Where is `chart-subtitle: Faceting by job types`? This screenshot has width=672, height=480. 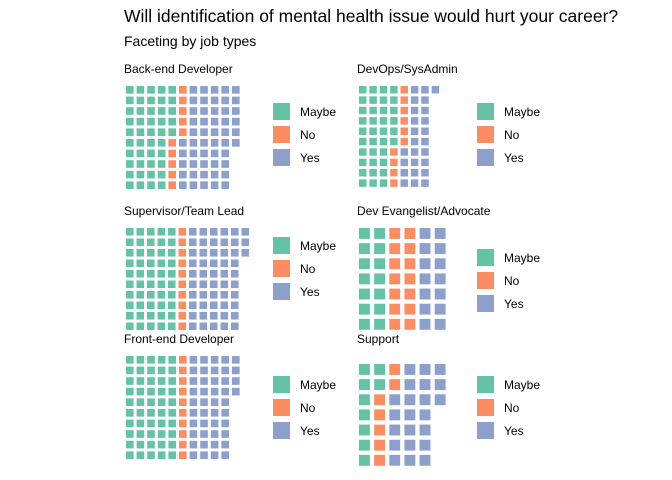
chart-subtitle: Faceting by job types is located at coordinates (190, 41).